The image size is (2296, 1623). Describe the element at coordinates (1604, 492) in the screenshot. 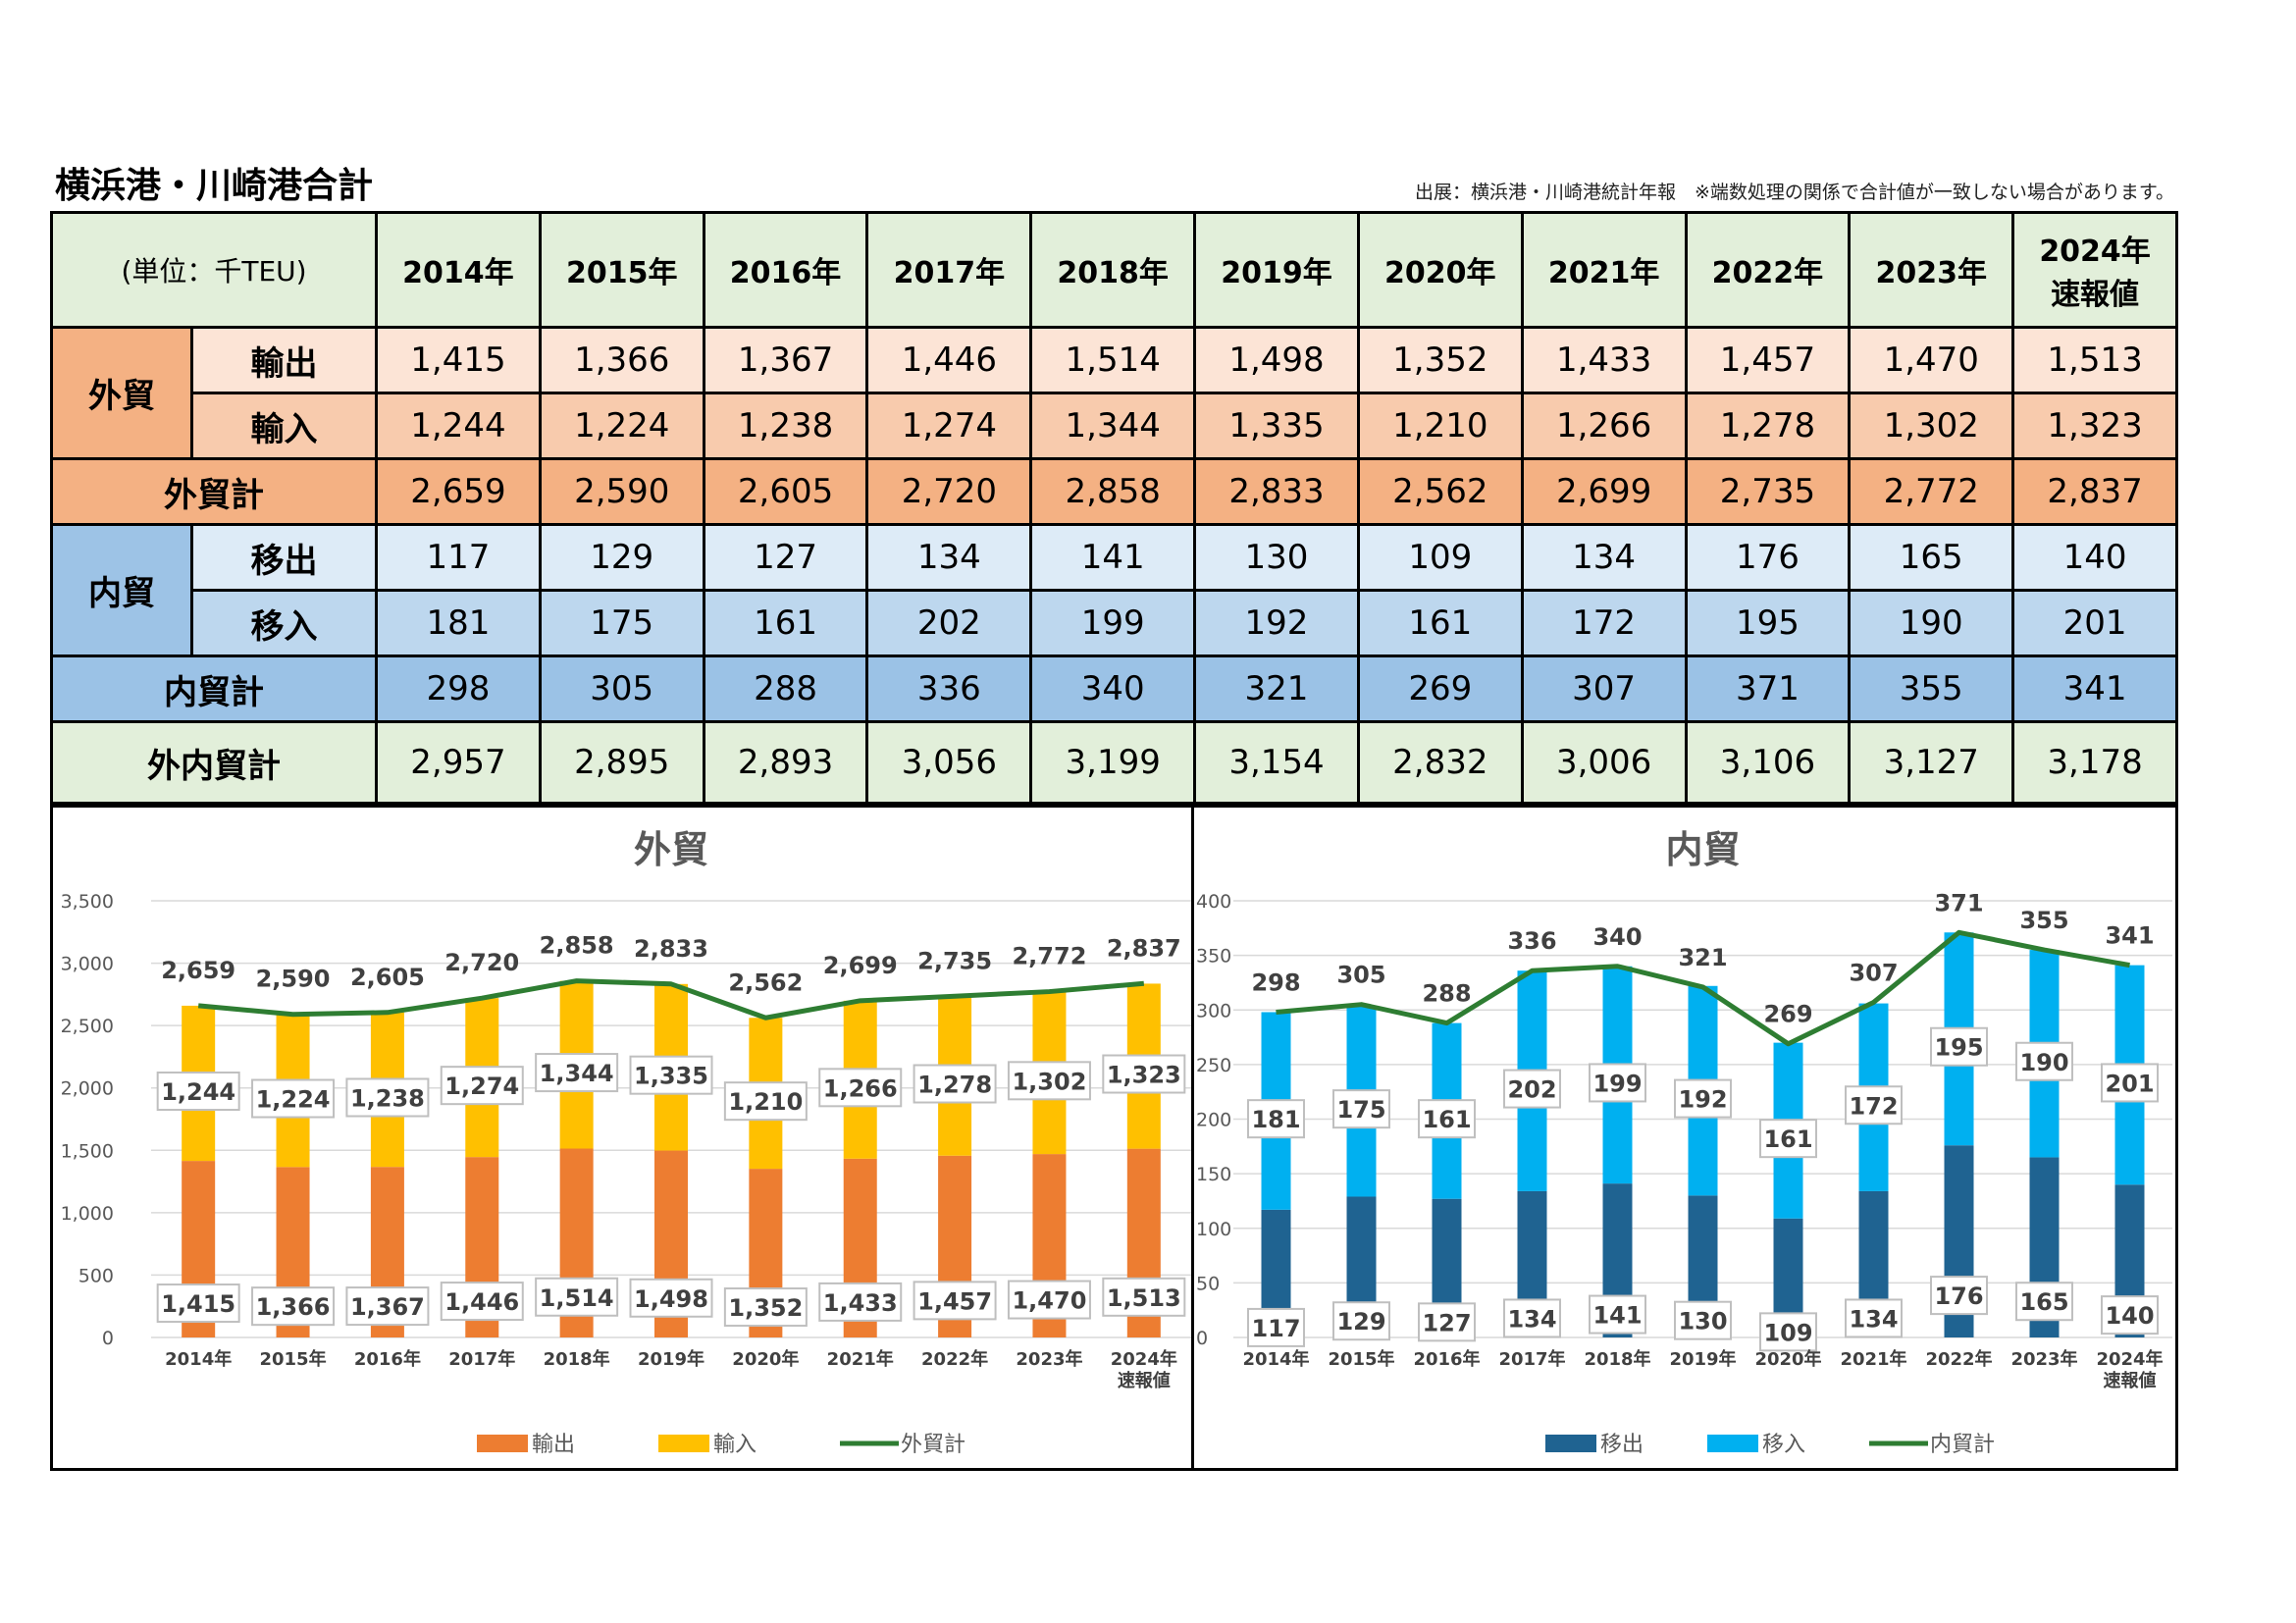

I see `gaiboeki-total-value: 2,699` at that location.